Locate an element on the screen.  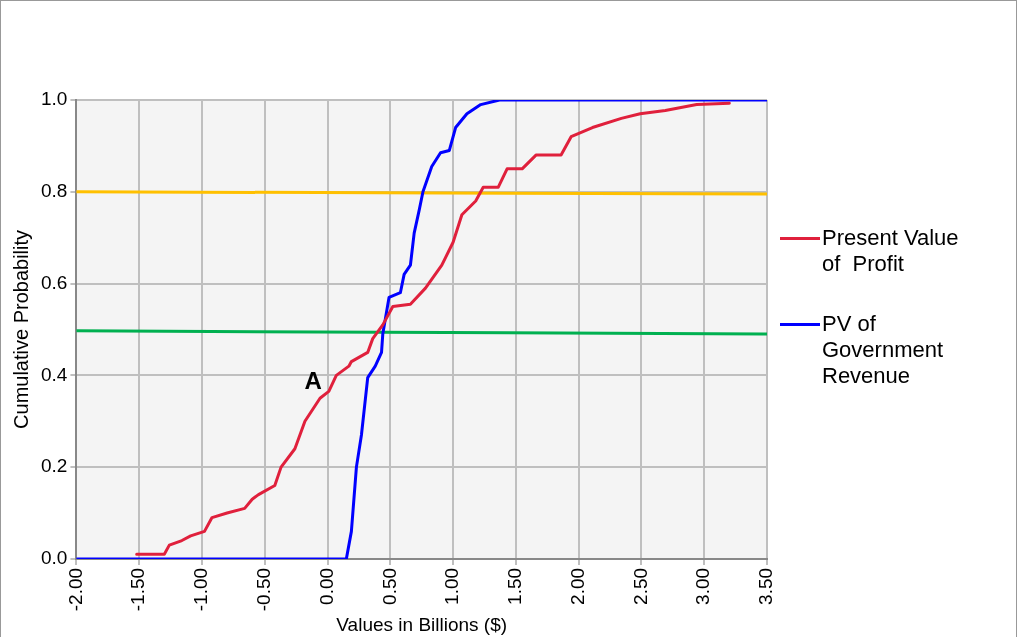
y-tick-label: 0.4 is located at coordinates (54, 374).